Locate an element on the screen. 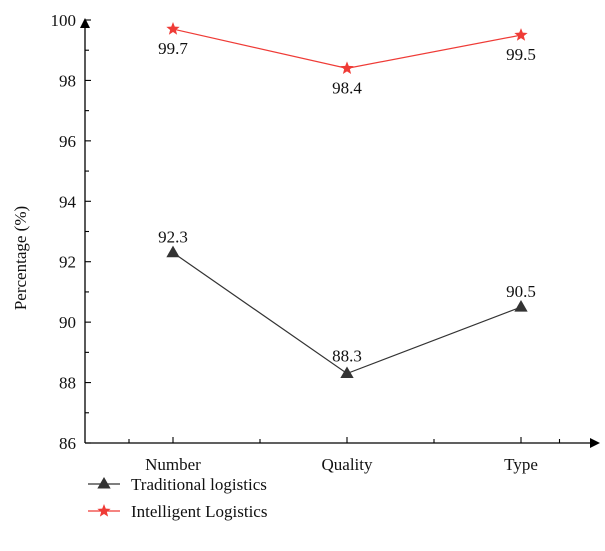  intelligent-data-label: 99.5 is located at coordinates (521, 54).